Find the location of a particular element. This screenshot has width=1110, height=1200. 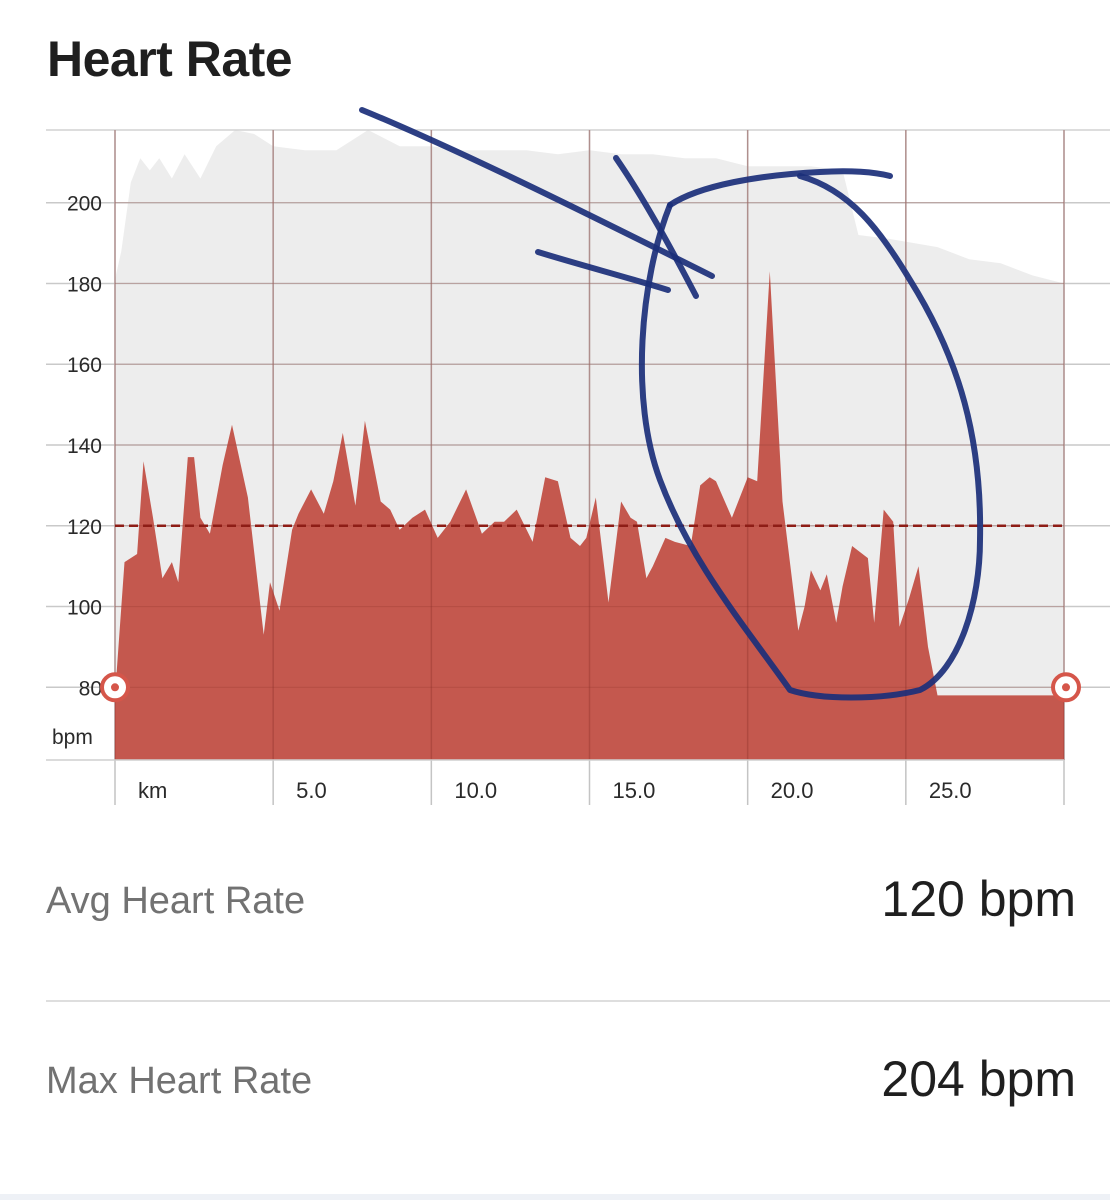

y-tick-label: 100 is located at coordinates (84, 608).